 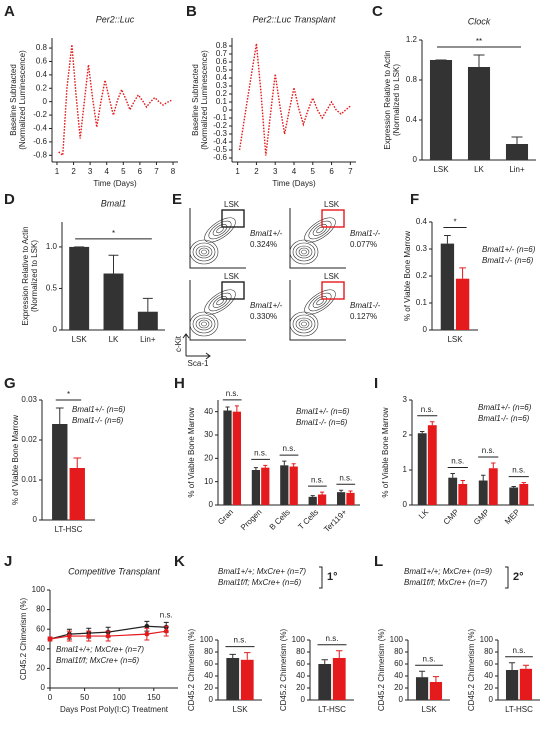 What do you see at coordinates (196, 346) in the screenshot?
I see `axis-arrows` at bounding box center [196, 346].